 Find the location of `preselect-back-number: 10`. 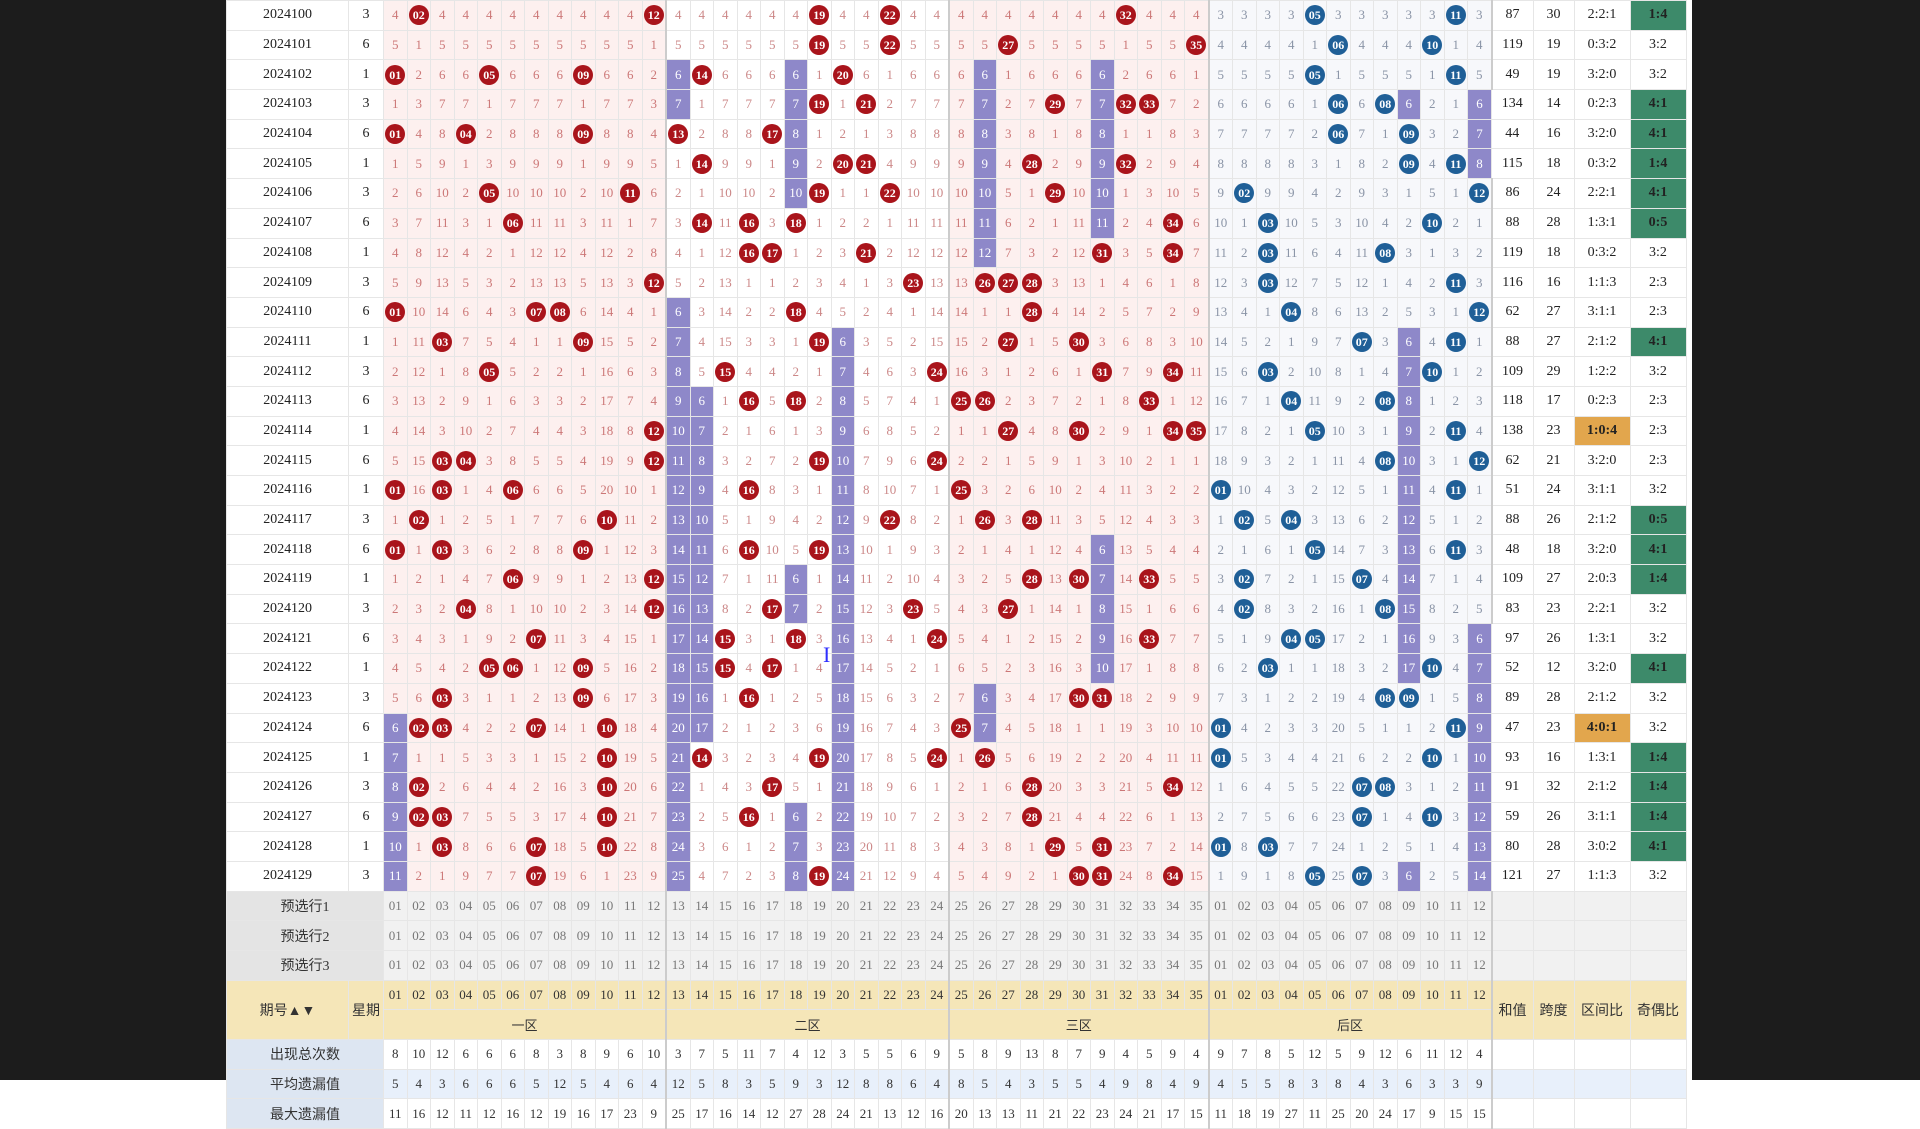

preselect-back-number: 10 is located at coordinates (1432, 965).